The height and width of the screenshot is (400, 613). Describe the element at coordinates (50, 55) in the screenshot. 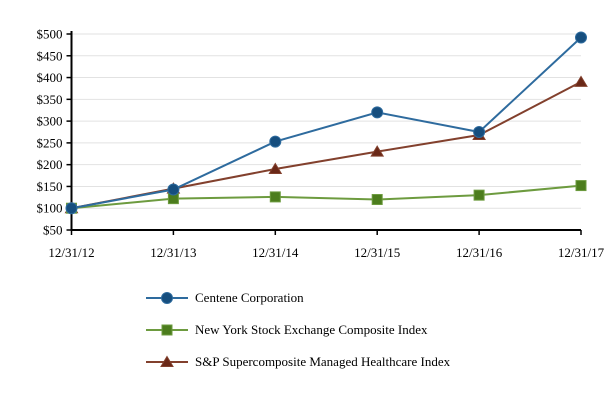

I see `svg-text: $450` at that location.